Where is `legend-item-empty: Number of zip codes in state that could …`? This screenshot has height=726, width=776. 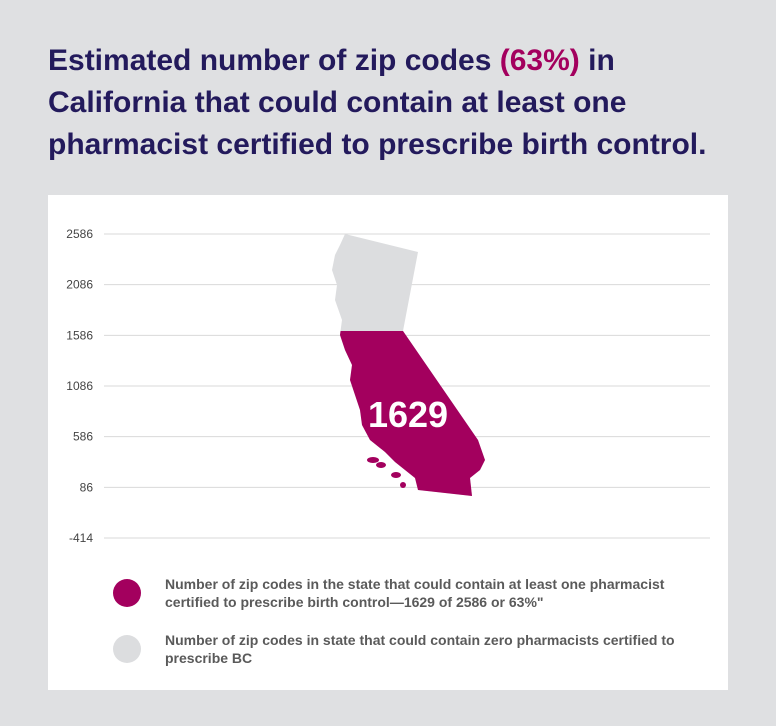
legend-item-empty: Number of zip codes in state that could … is located at coordinates (399, 649).